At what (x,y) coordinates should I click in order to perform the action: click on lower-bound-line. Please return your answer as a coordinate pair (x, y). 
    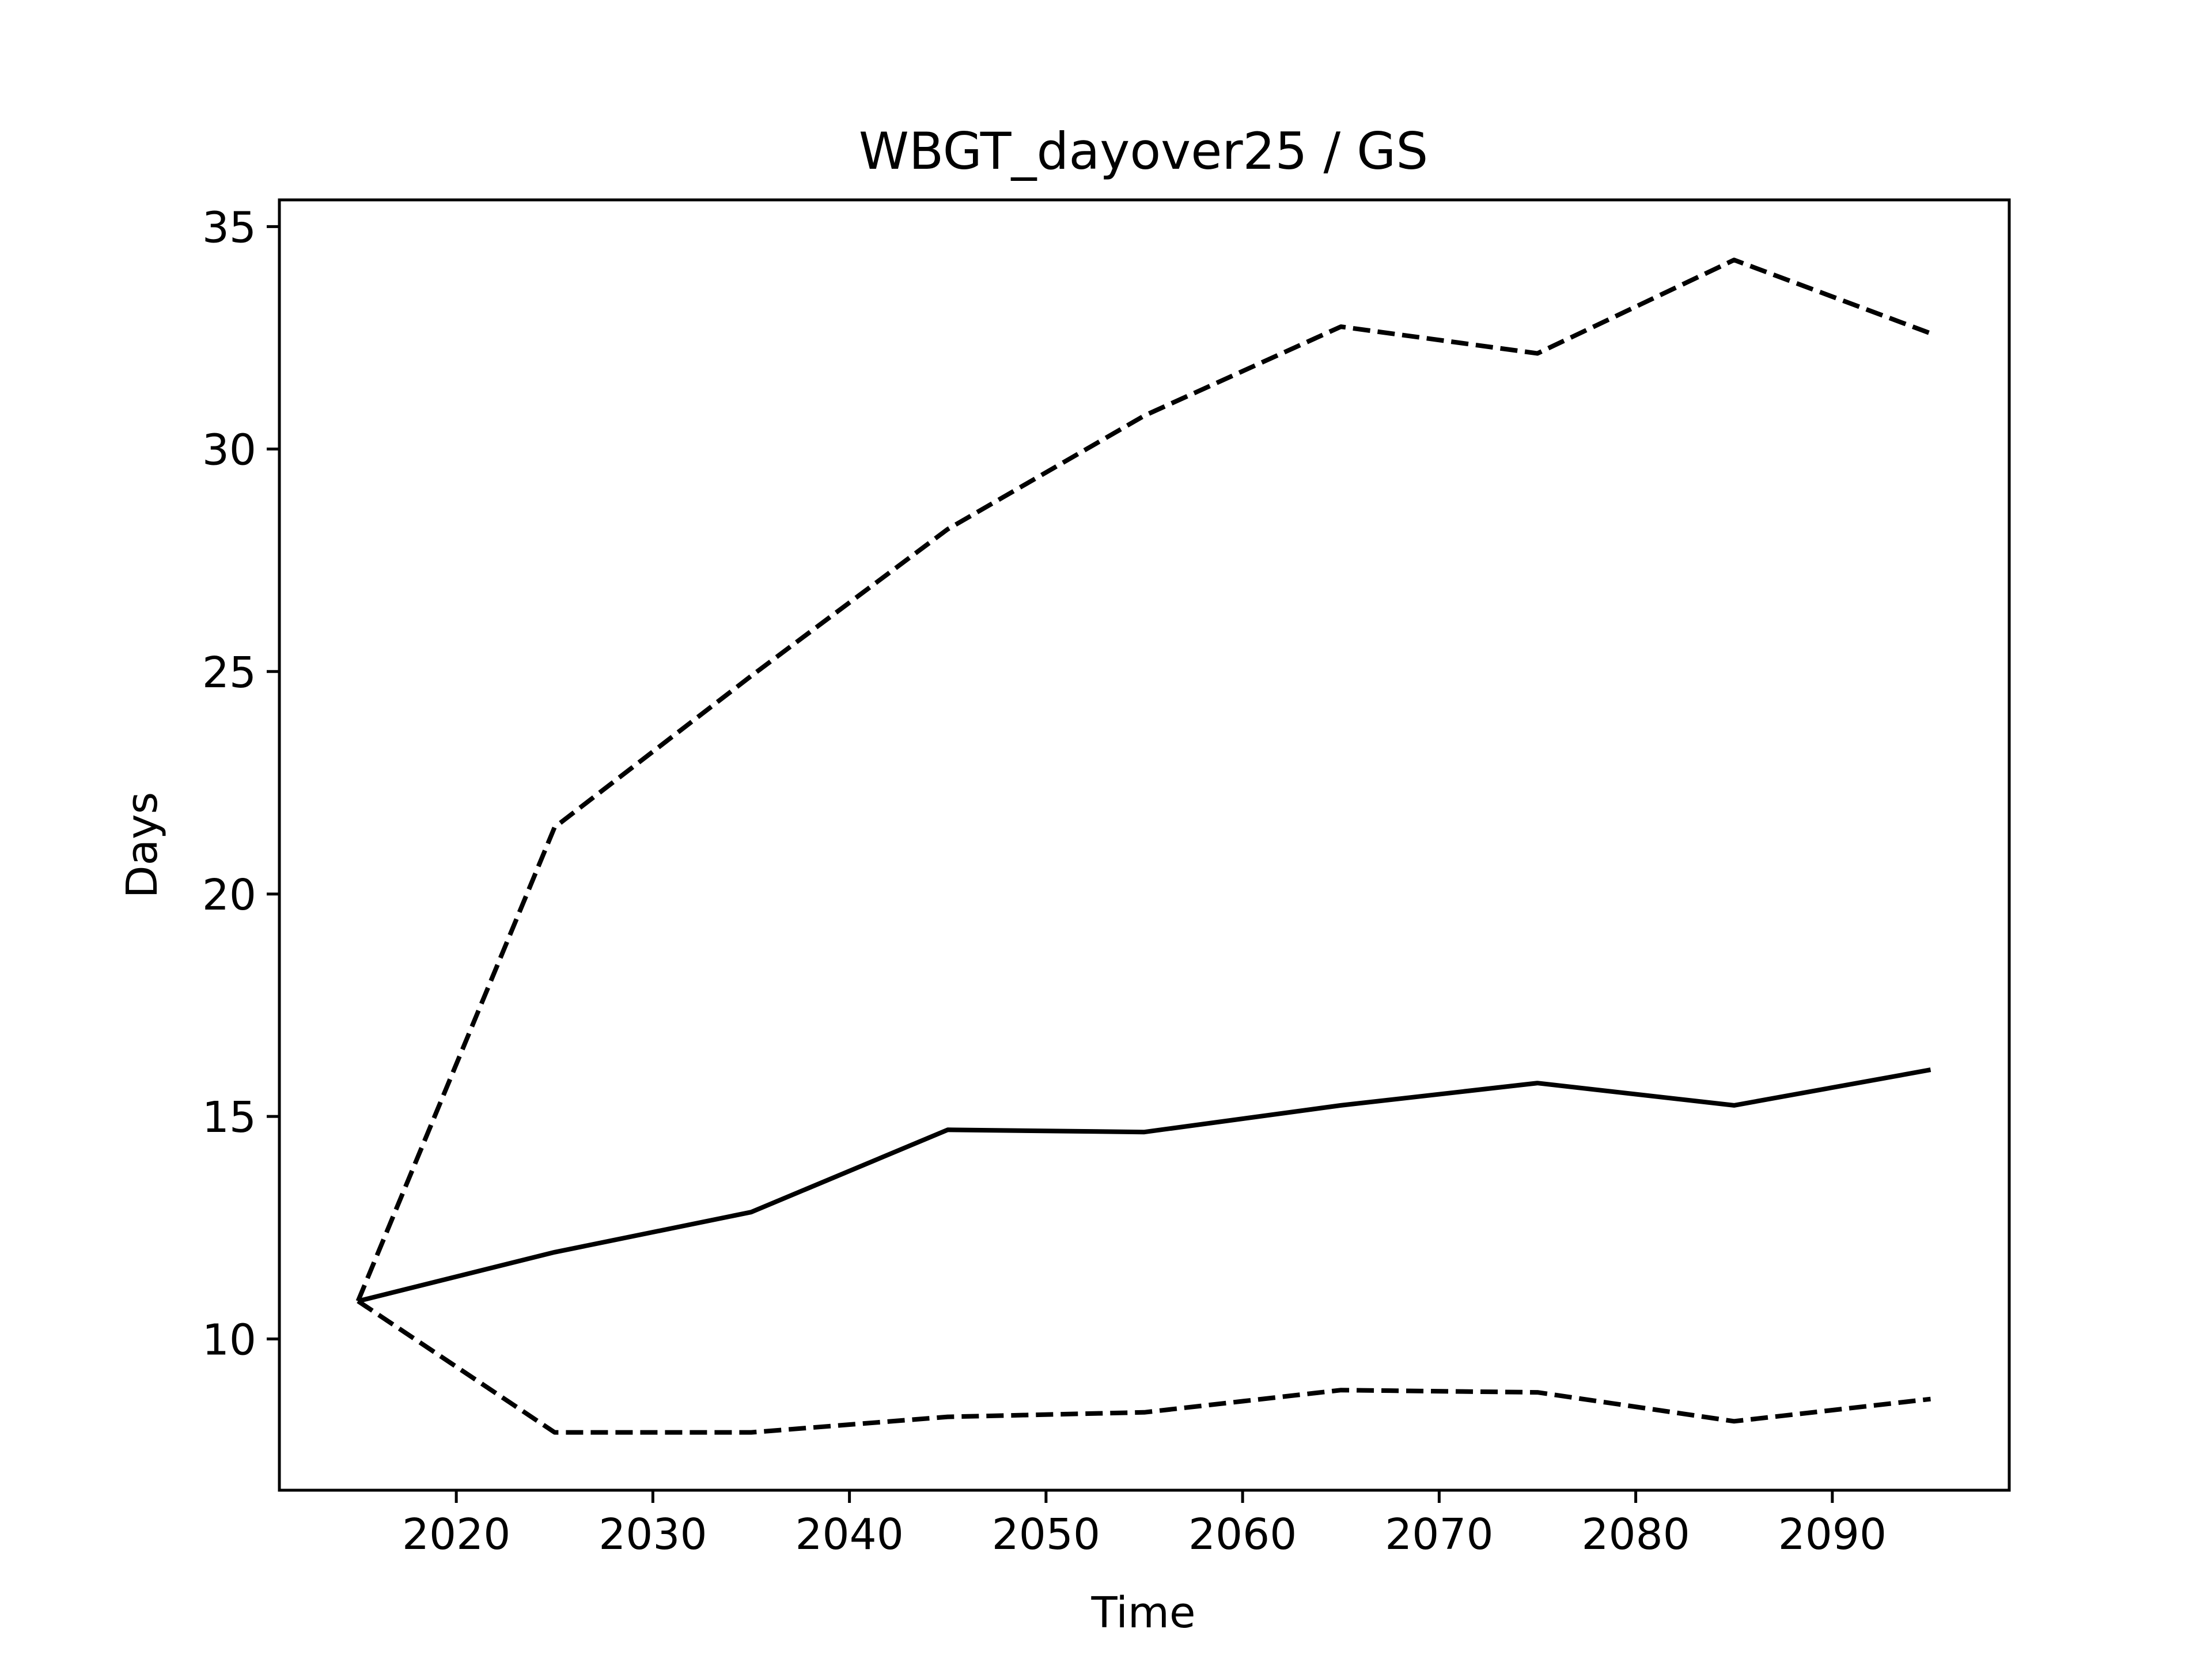
    Looking at the image, I should click on (1144, 1367).